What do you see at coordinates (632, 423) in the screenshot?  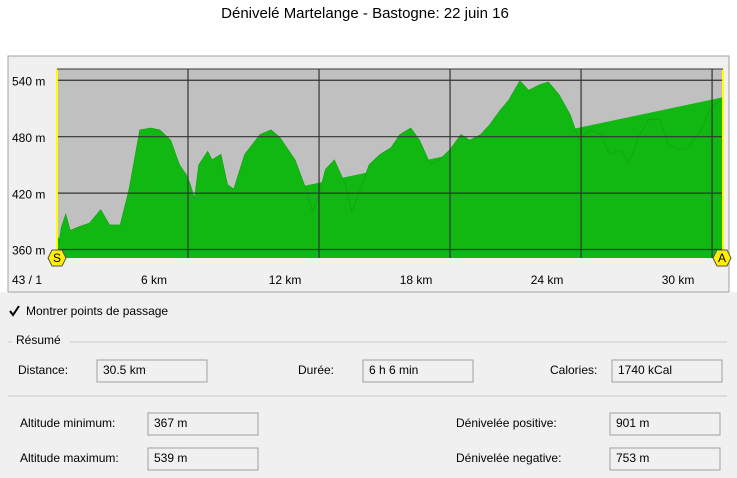 I see `field-value: 901 m` at bounding box center [632, 423].